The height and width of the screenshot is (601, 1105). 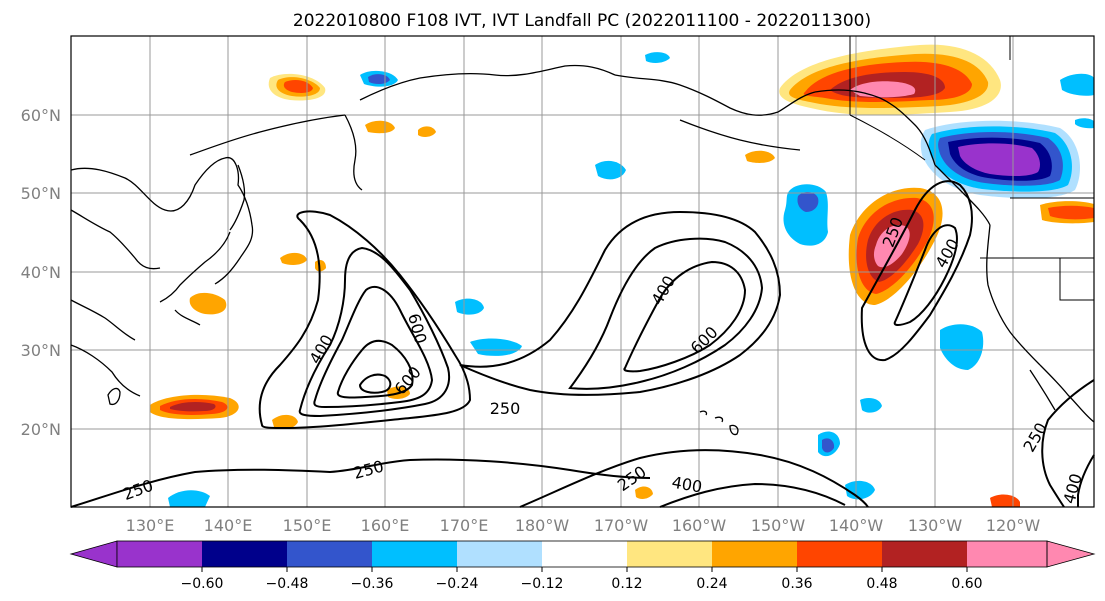 I want to click on lon-label: 180°W, so click(x=542, y=525).